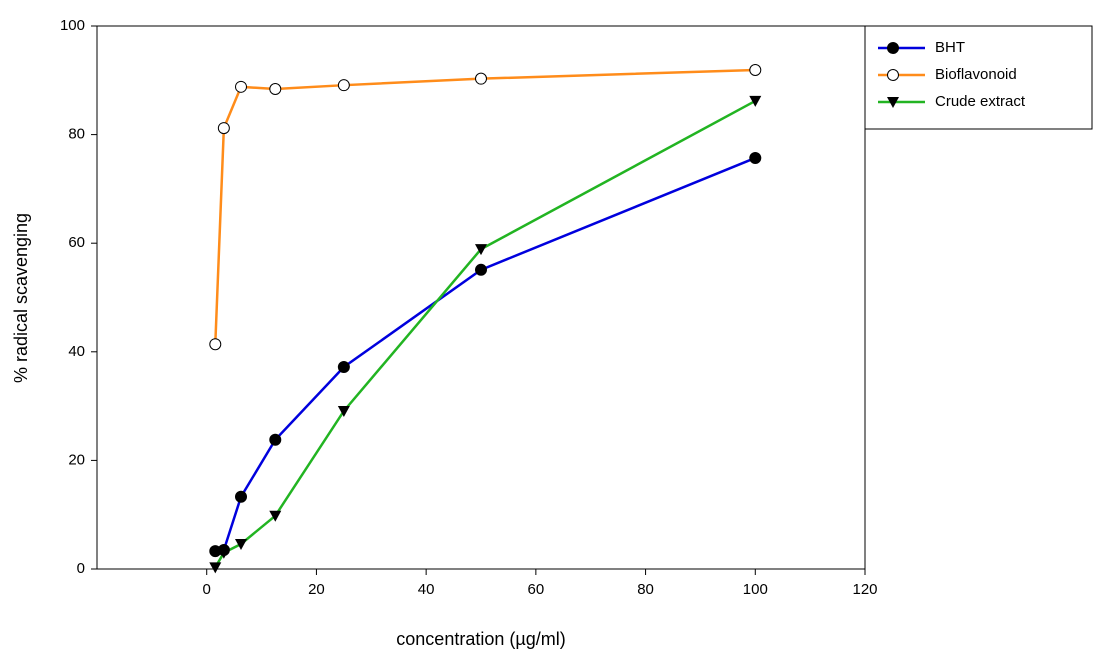 This screenshot has height=658, width=1094. I want to click on x-tick-label: 0, so click(207, 589).